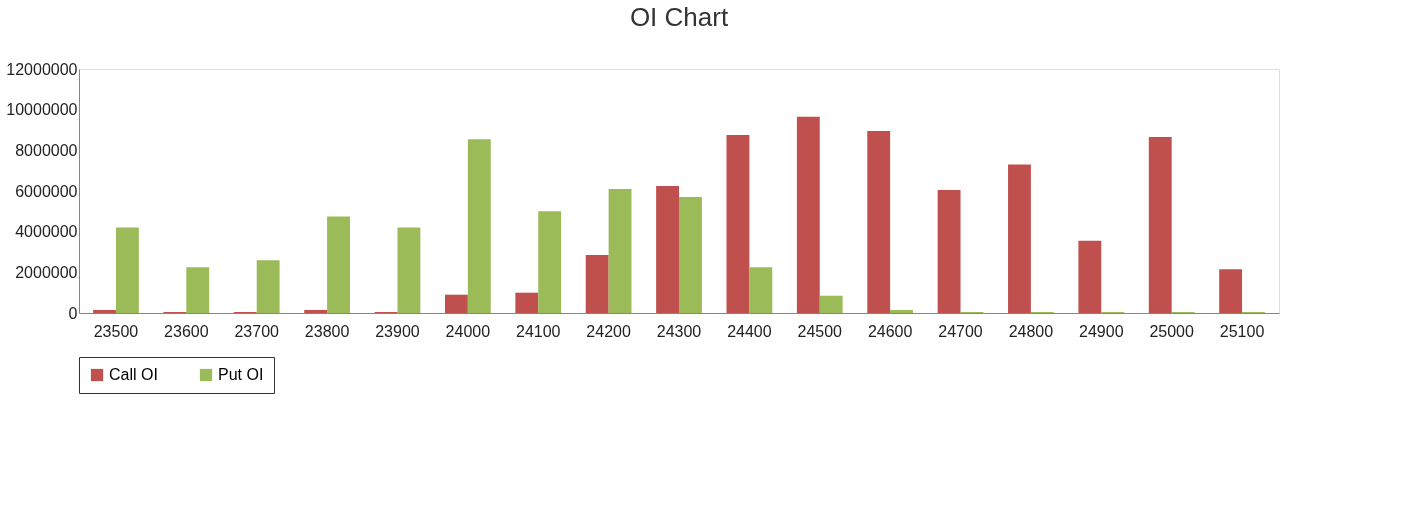 This screenshot has height=505, width=1413. What do you see at coordinates (397, 331) in the screenshot?
I see `x-tick-label: 23900` at bounding box center [397, 331].